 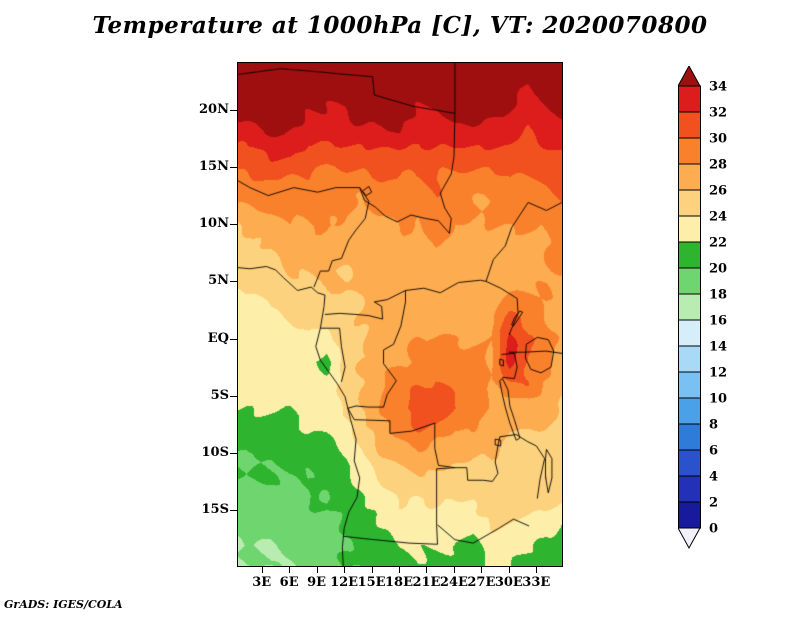 I want to click on colorbar-tick-label: 12, so click(x=718, y=373).